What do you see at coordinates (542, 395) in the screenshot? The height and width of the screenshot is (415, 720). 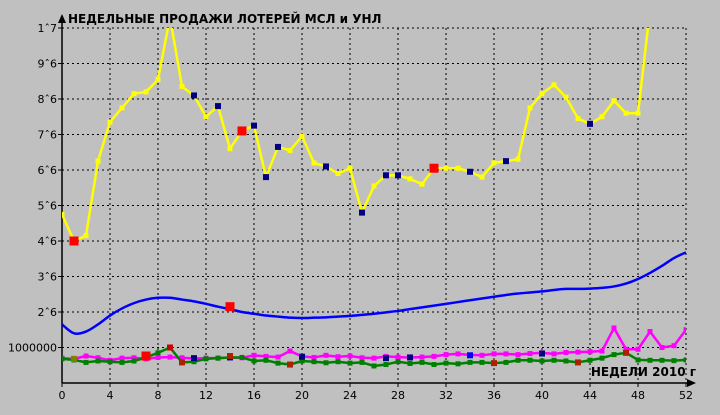 I see `x-tick-label: 40` at bounding box center [542, 395].